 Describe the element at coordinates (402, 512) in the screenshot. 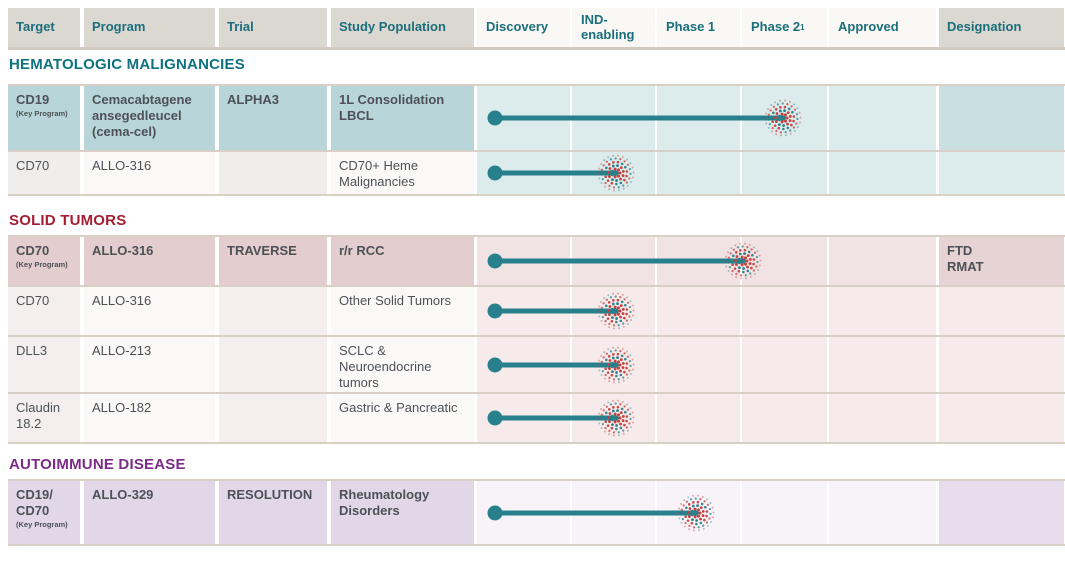

I see `study-population-cell: Rheumatology Disorders` at that location.